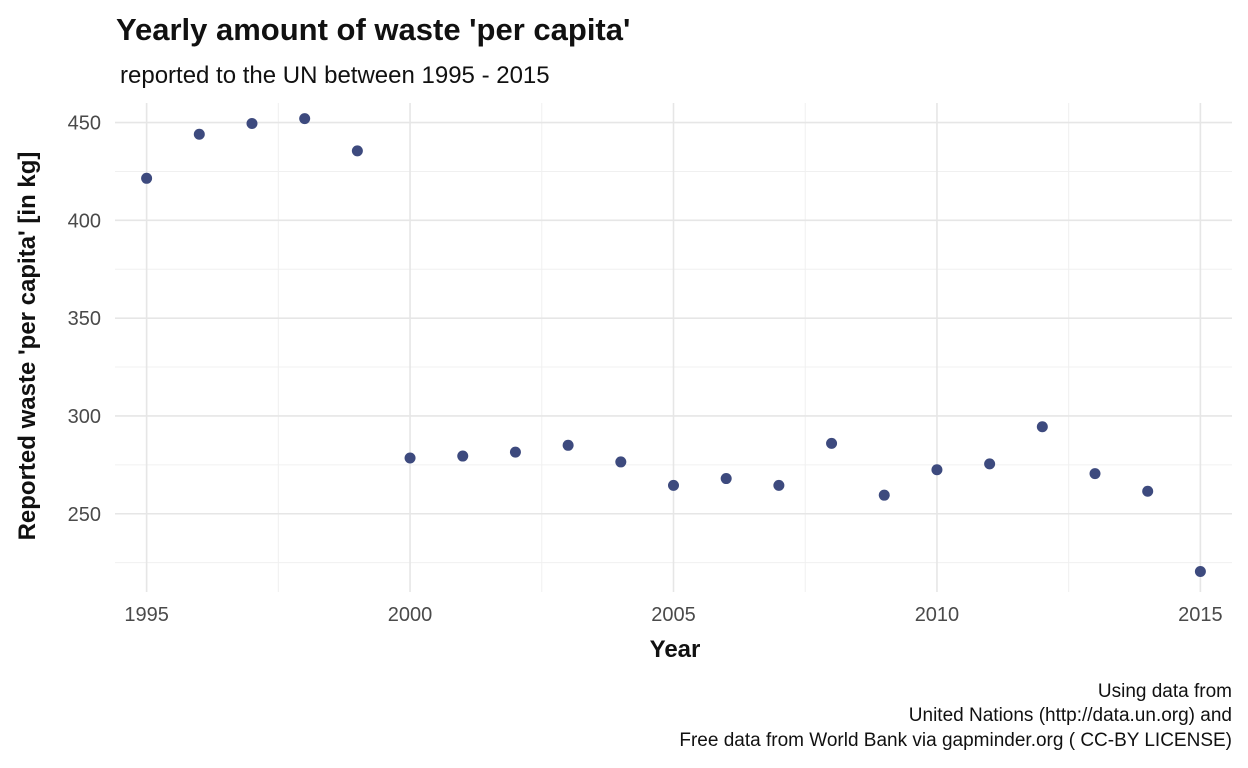  Describe the element at coordinates (937, 615) in the screenshot. I see `x-tick-label: 2010` at that location.